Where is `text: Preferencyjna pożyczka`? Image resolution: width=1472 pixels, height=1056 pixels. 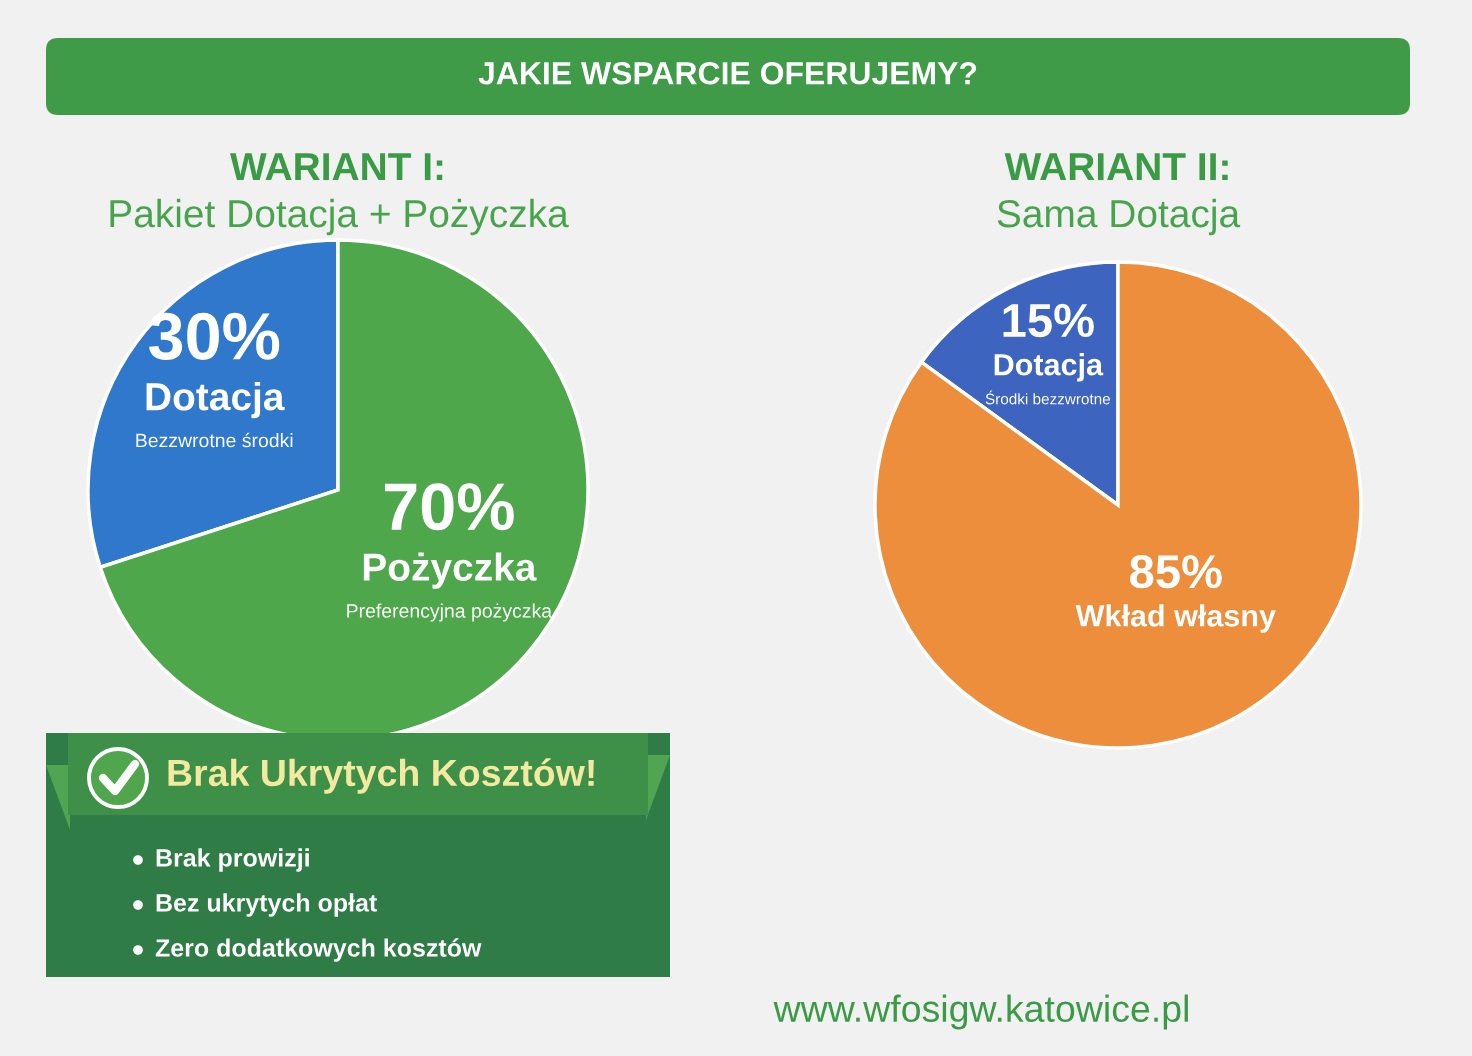
text: Preferencyjna pożyczka is located at coordinates (450, 612).